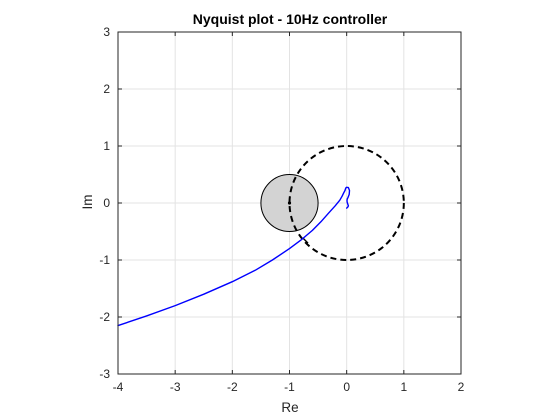 This screenshot has width=560, height=420. What do you see at coordinates (290, 19) in the screenshot?
I see `chart-title: Nyquist plot - 10Hz controller` at bounding box center [290, 19].